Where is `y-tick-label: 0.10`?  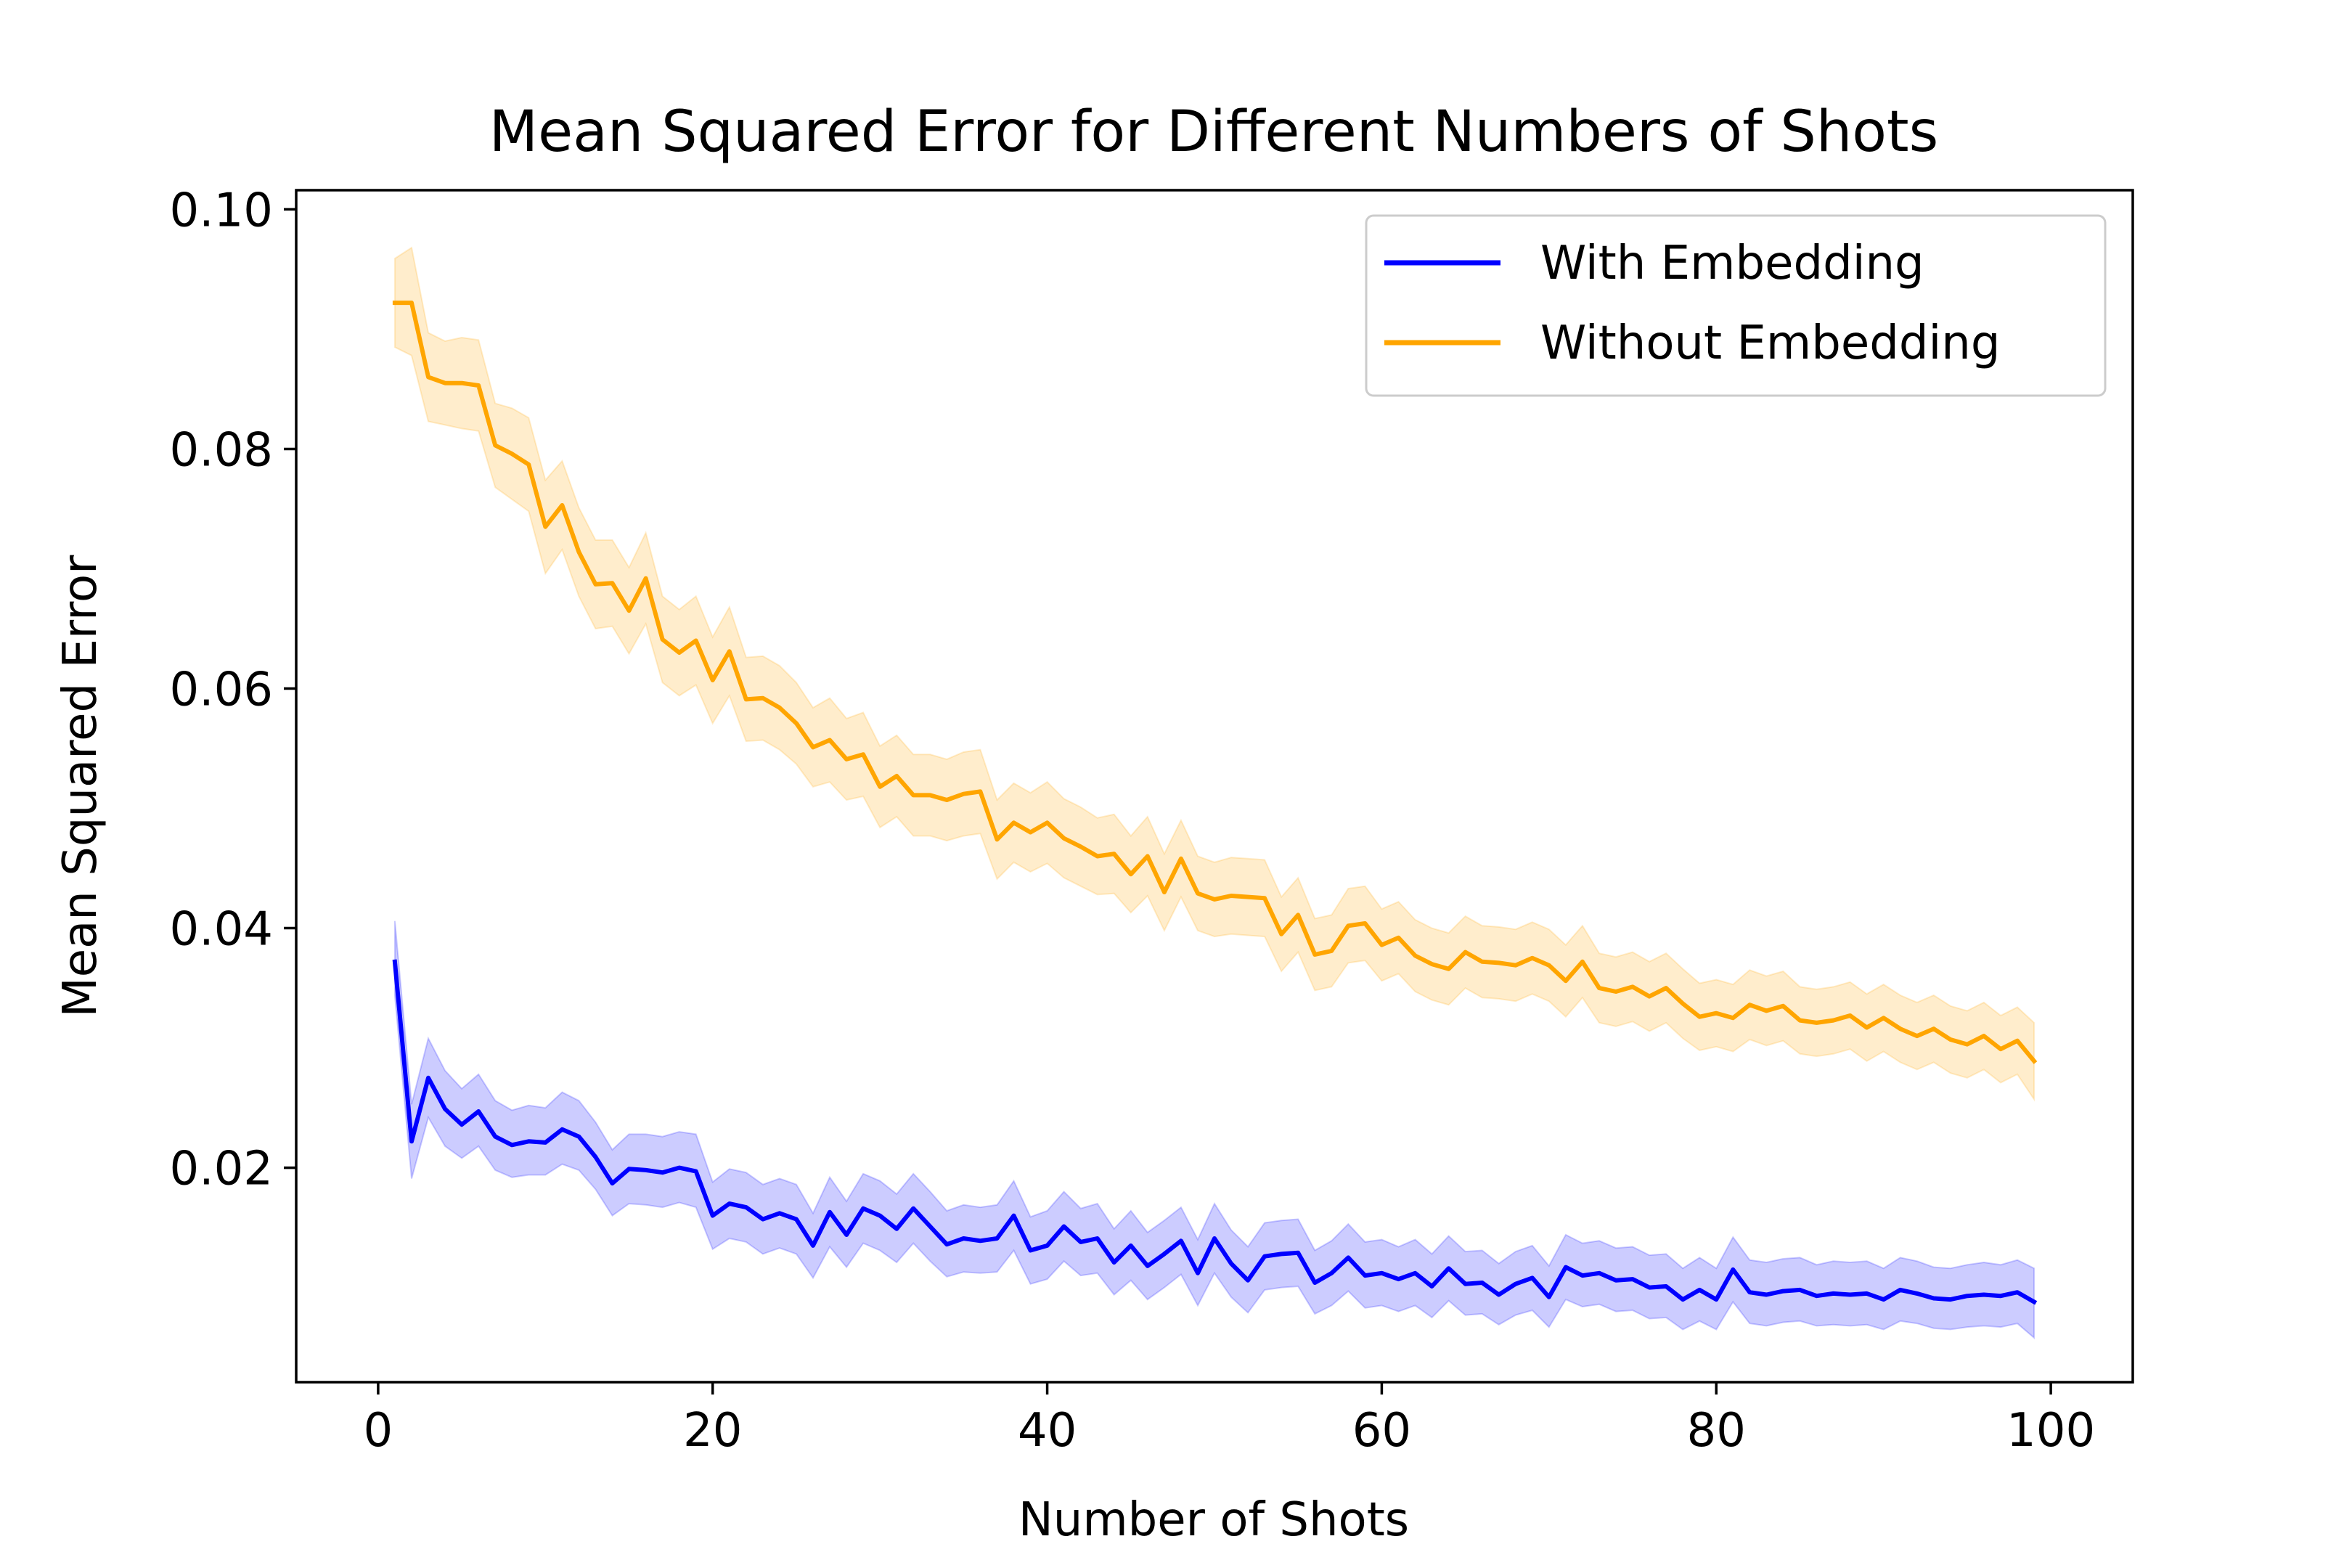 y-tick-label: 0.10 is located at coordinates (222, 211).